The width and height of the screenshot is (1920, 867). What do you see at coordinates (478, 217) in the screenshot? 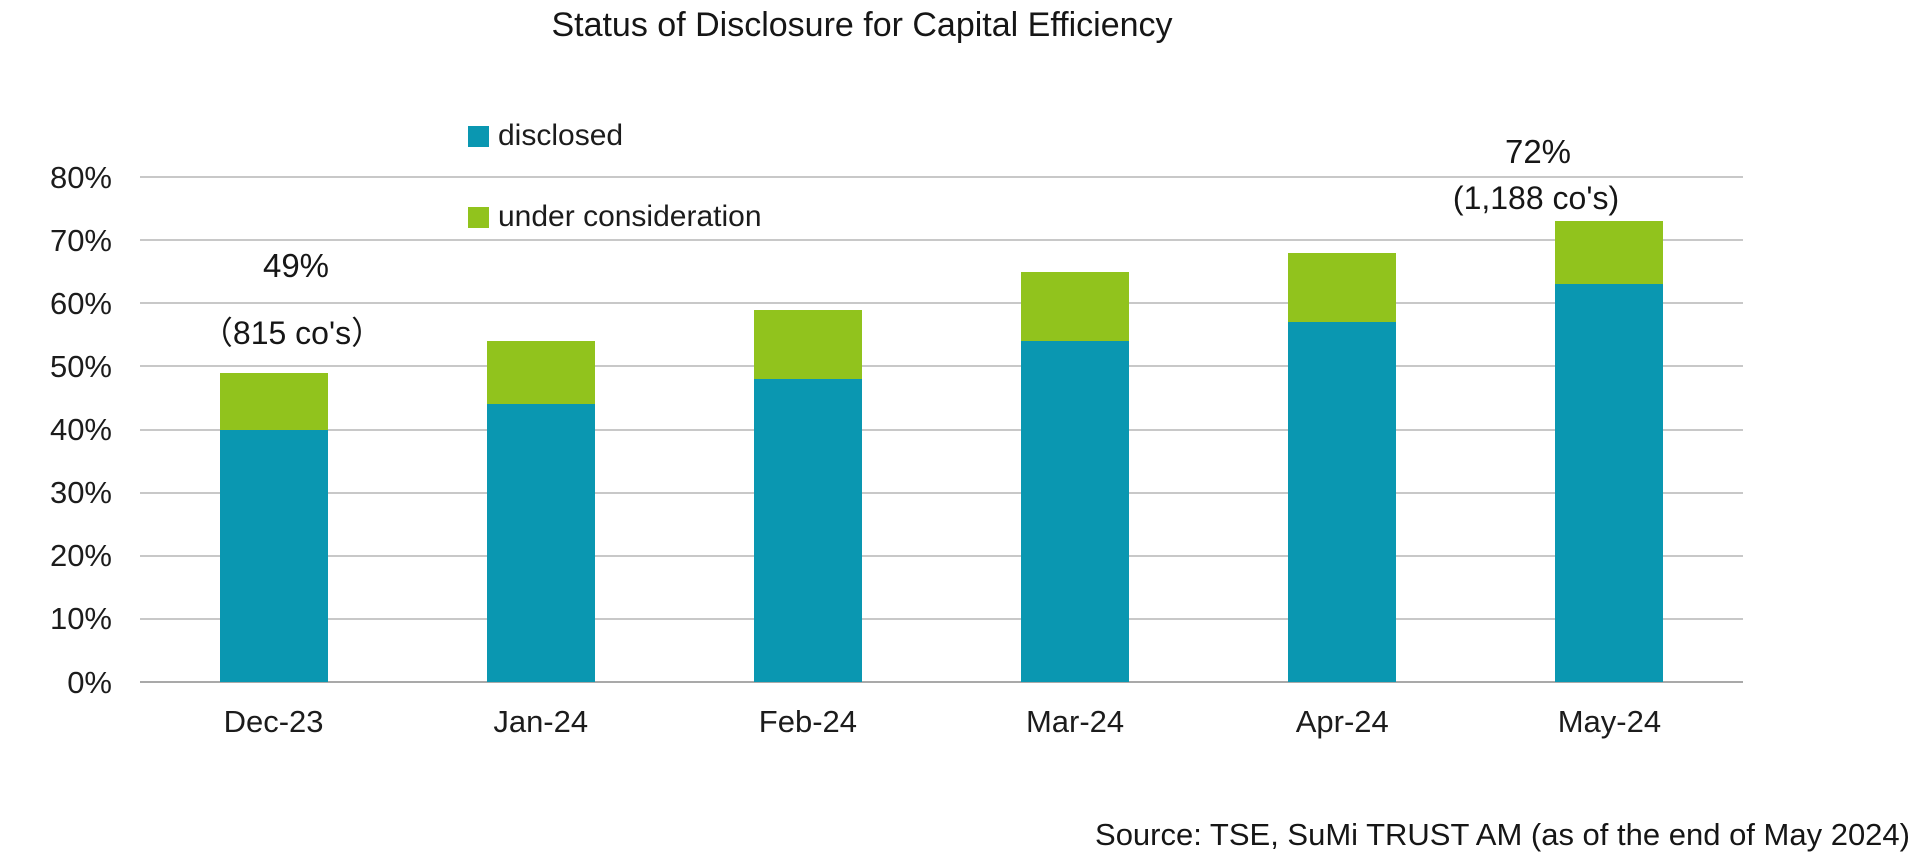
I see `under-consideration-swatch-icon` at bounding box center [478, 217].